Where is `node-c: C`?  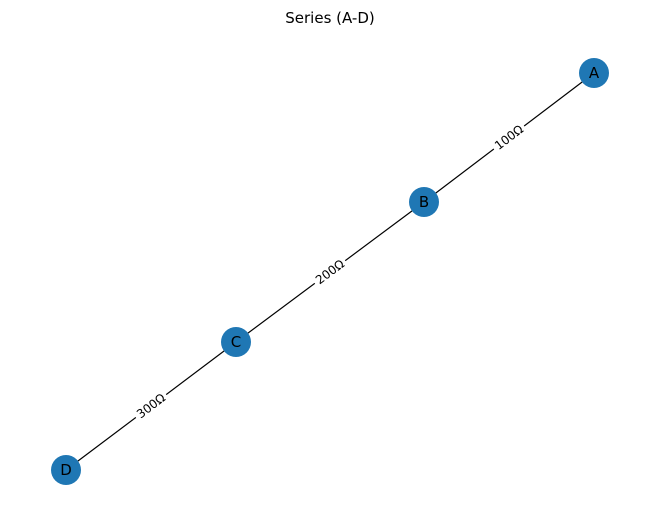 node-c: C is located at coordinates (236, 342).